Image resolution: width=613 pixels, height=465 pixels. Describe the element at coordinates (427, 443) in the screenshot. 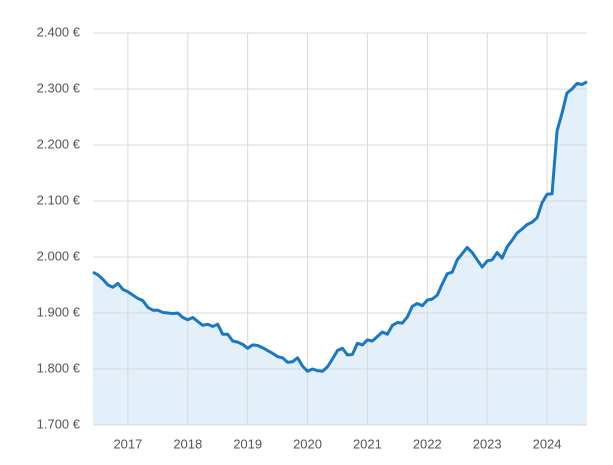

I see `x-tick-label: 2022` at that location.